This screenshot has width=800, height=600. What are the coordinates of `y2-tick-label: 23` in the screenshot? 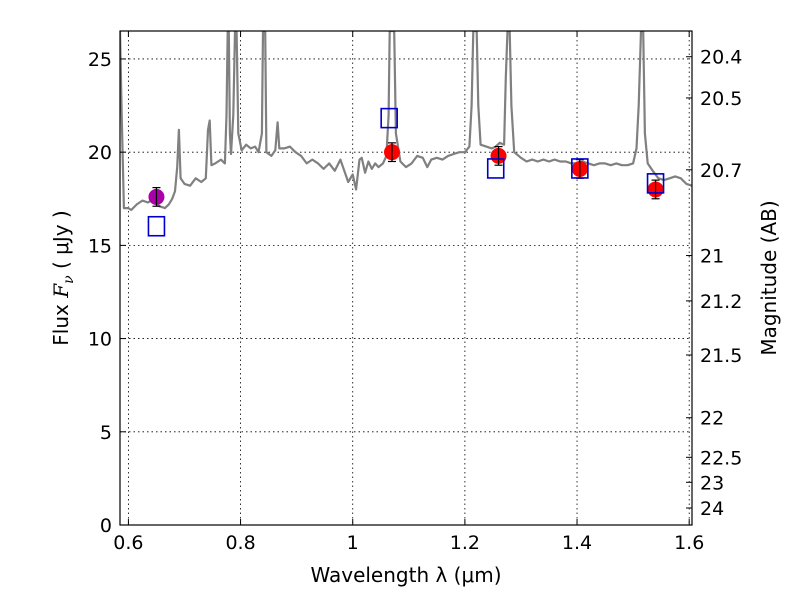 It's located at (712, 483).